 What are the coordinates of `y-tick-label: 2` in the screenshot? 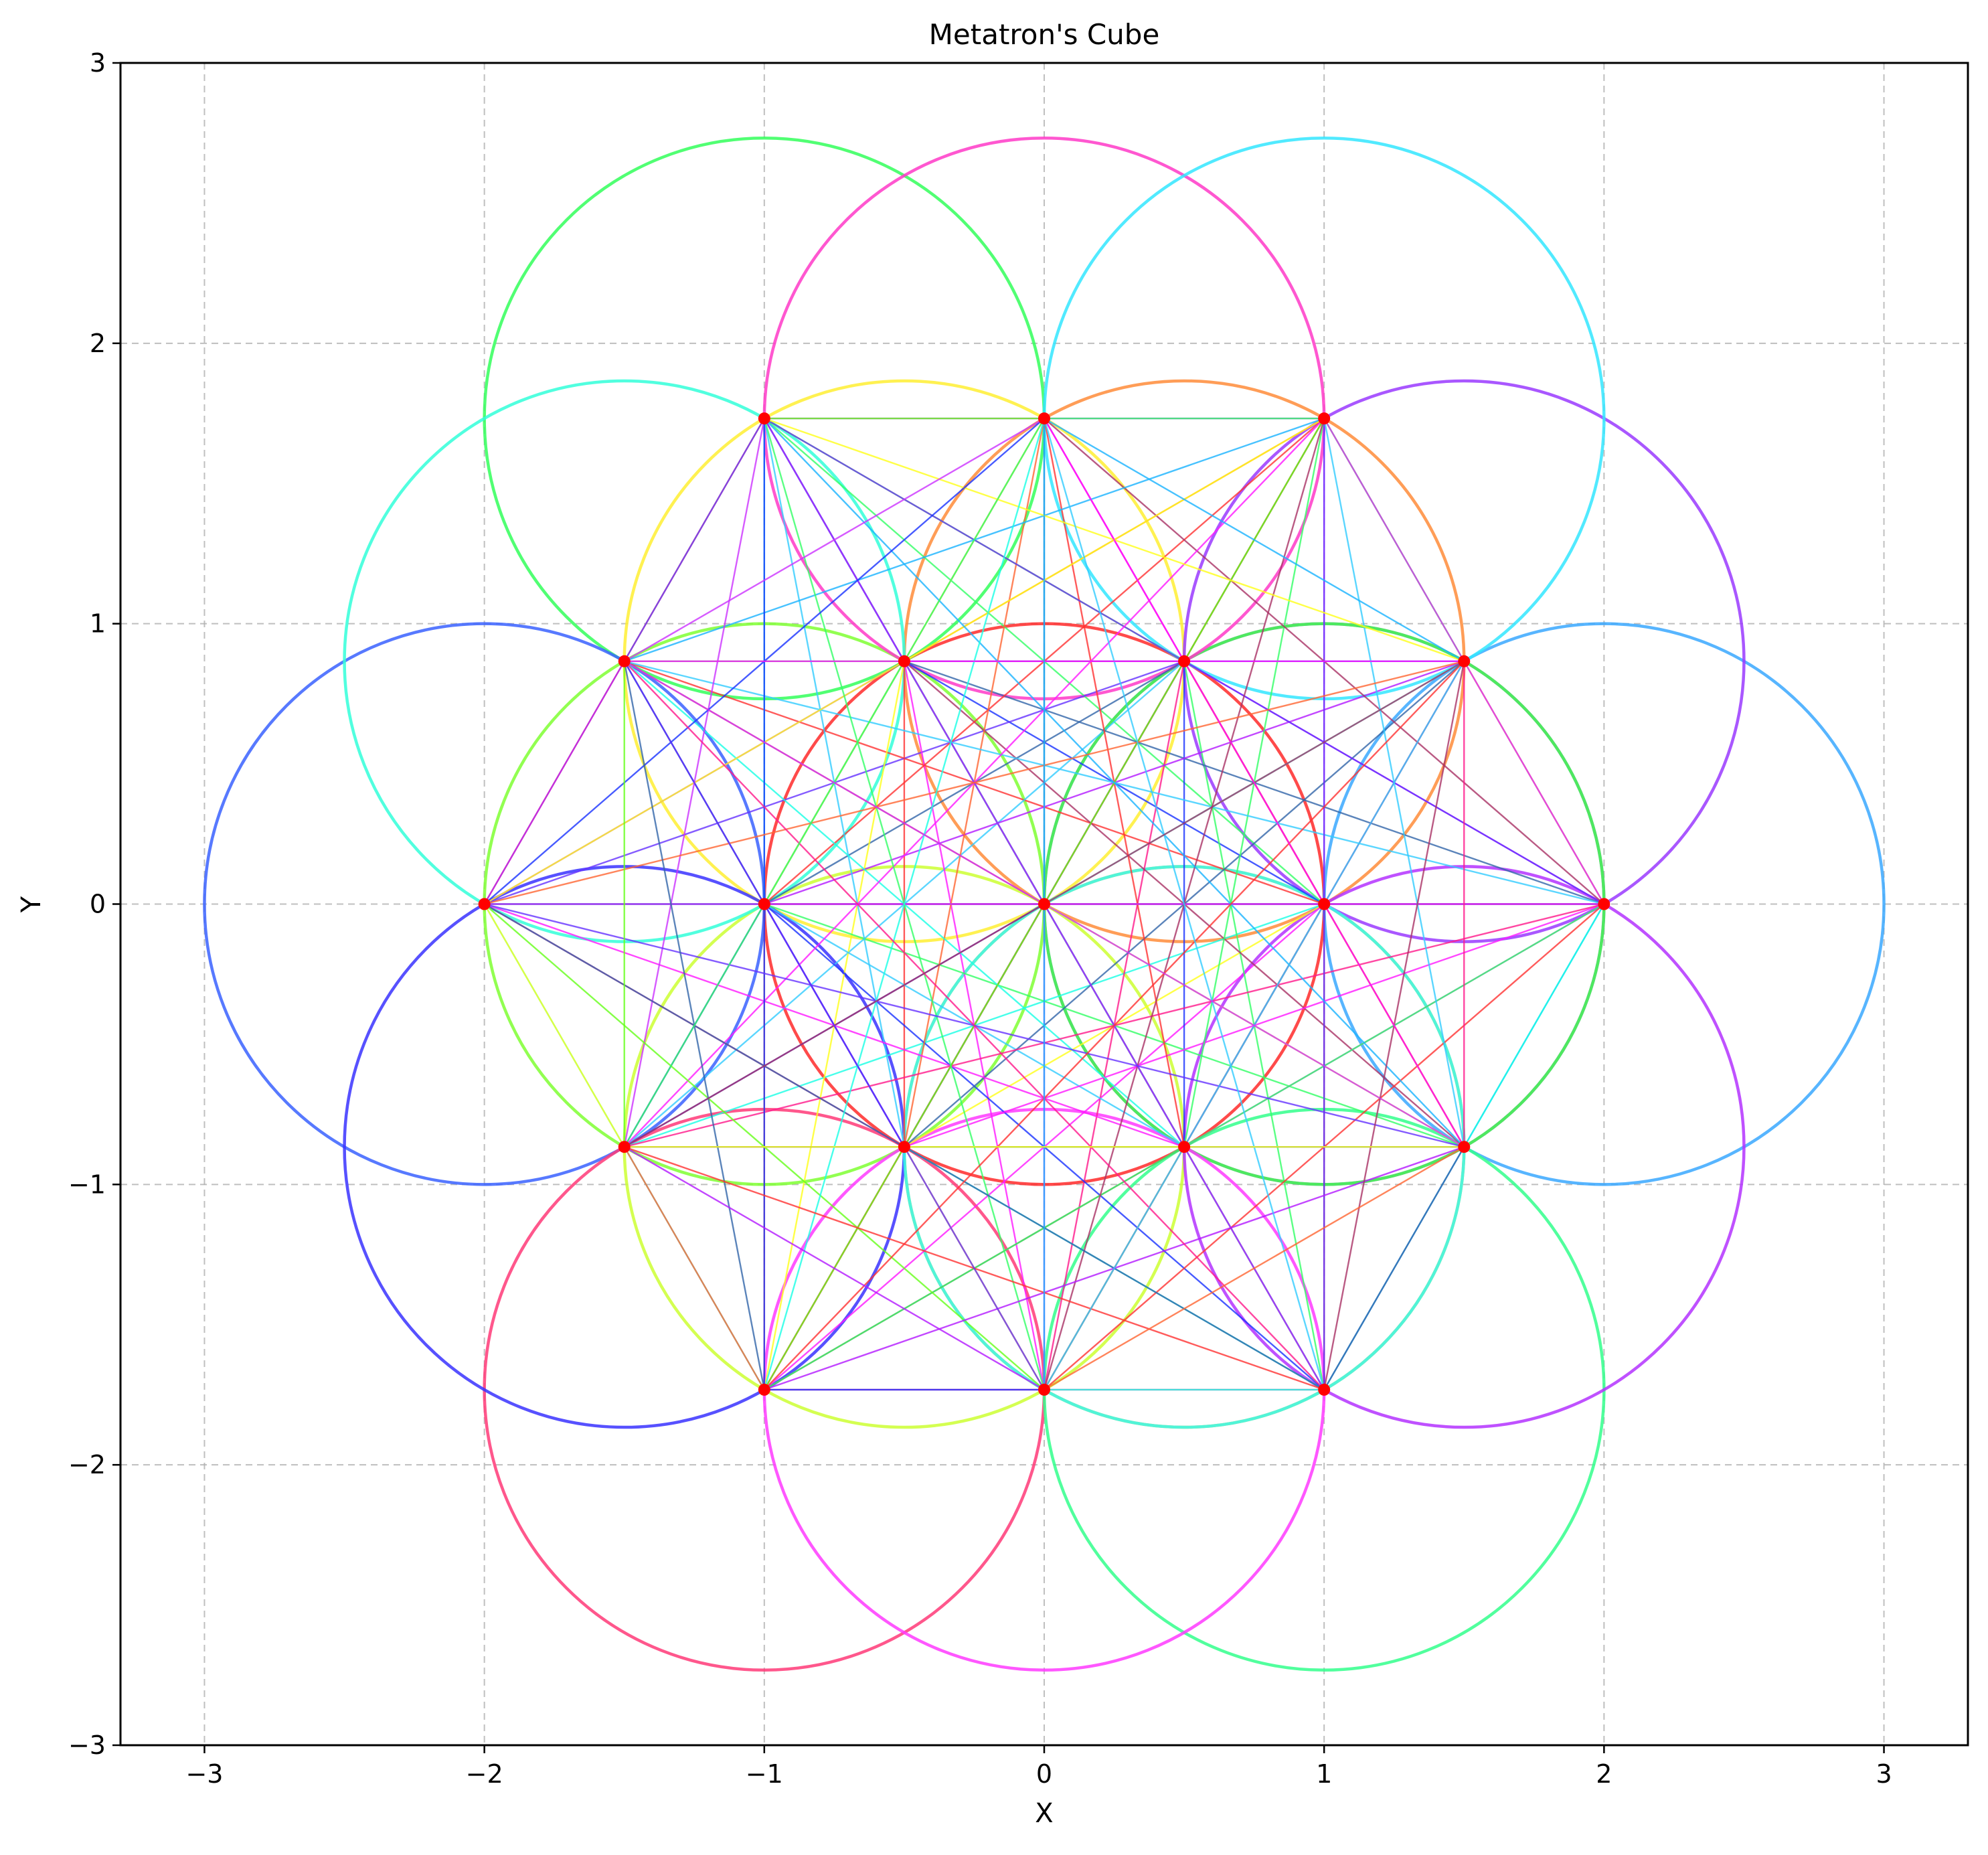 It's located at (98, 343).